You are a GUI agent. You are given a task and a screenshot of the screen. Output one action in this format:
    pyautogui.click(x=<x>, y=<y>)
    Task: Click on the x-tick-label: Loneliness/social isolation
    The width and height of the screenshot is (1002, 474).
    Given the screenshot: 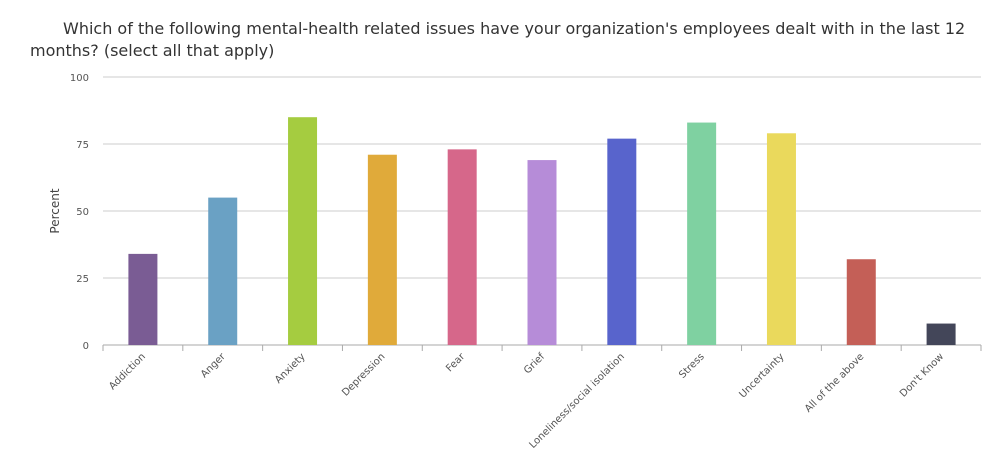 What is the action you would take?
    pyautogui.click(x=576, y=400)
    